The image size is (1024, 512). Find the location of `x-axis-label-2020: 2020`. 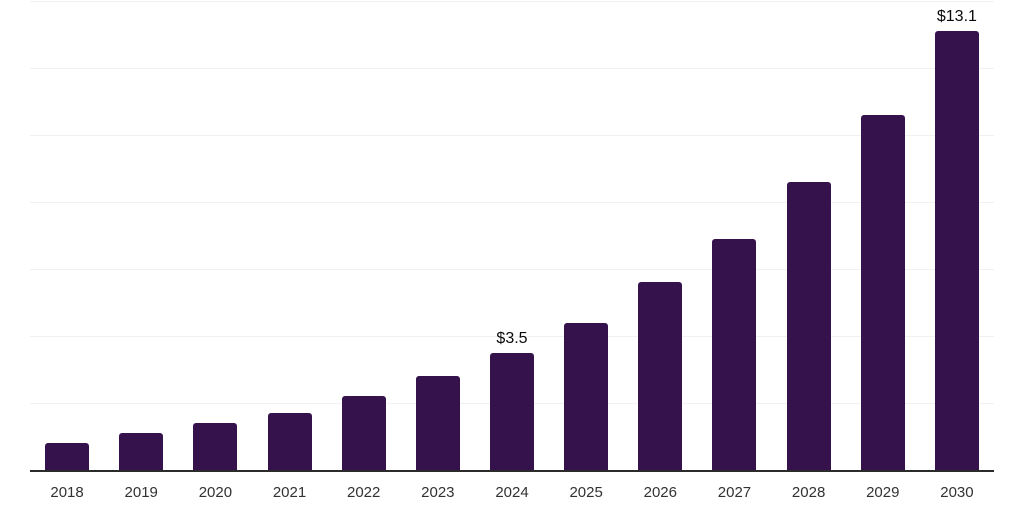

x-axis-label-2020: 2020 is located at coordinates (215, 492).